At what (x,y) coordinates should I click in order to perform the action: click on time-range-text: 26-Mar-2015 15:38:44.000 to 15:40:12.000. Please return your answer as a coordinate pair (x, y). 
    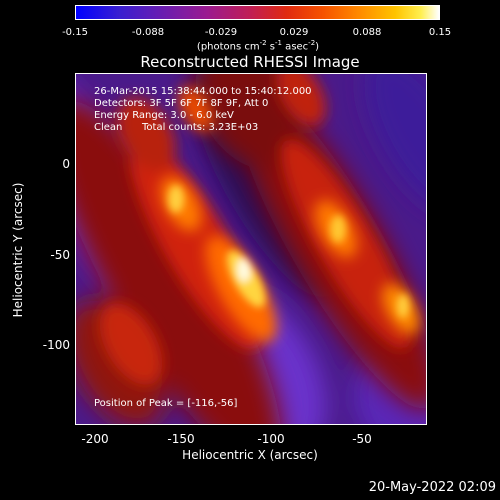
    Looking at the image, I should click on (203, 91).